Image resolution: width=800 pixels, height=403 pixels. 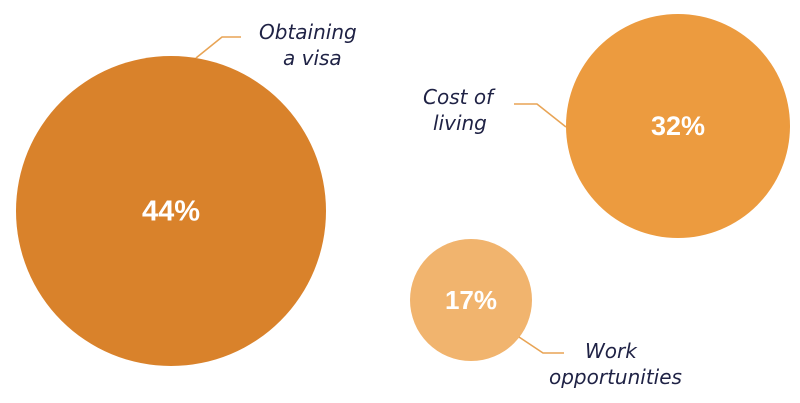 I want to click on bubble-group-work-opportunities: 17% Work opportunities, so click(x=546, y=314).